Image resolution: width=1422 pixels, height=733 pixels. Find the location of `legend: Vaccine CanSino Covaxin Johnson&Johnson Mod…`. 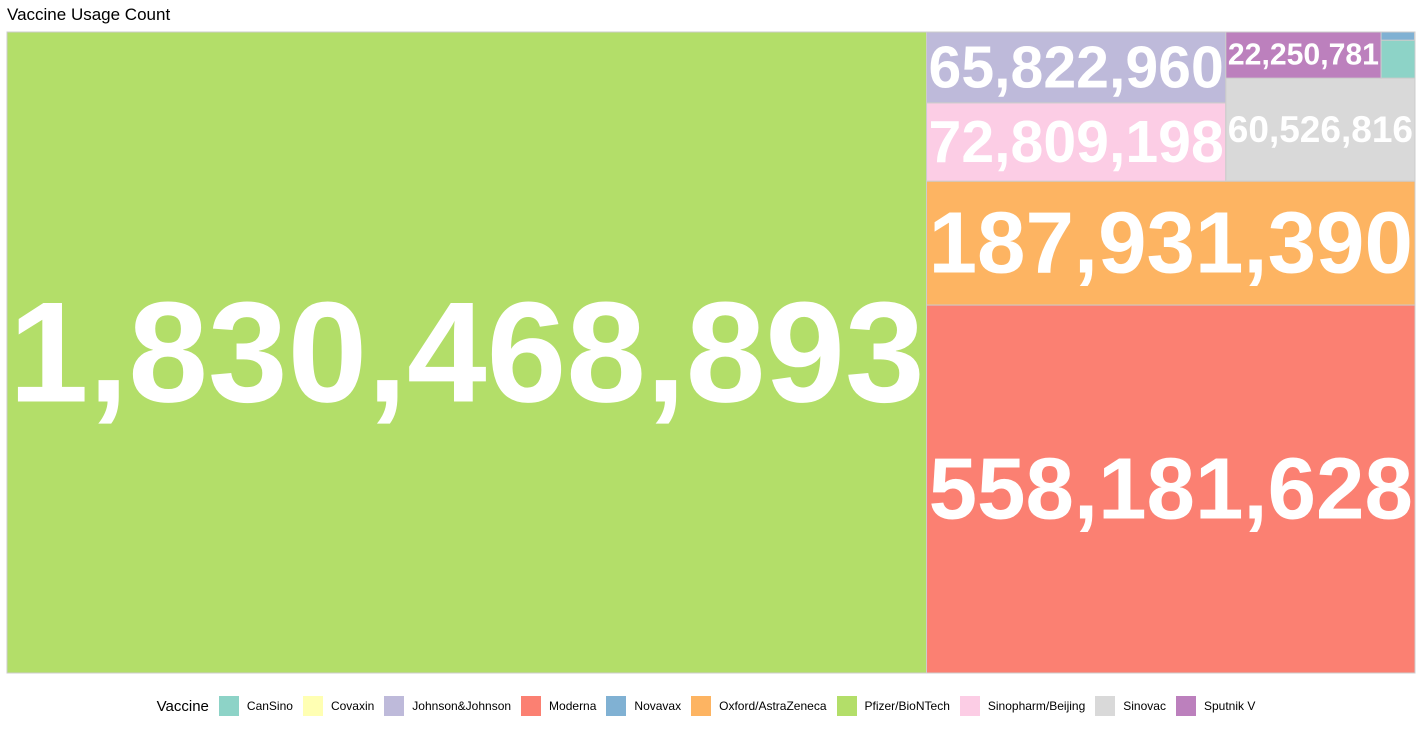

legend: Vaccine CanSino Covaxin Johnson&Johnson Mod… is located at coordinates (711, 706).